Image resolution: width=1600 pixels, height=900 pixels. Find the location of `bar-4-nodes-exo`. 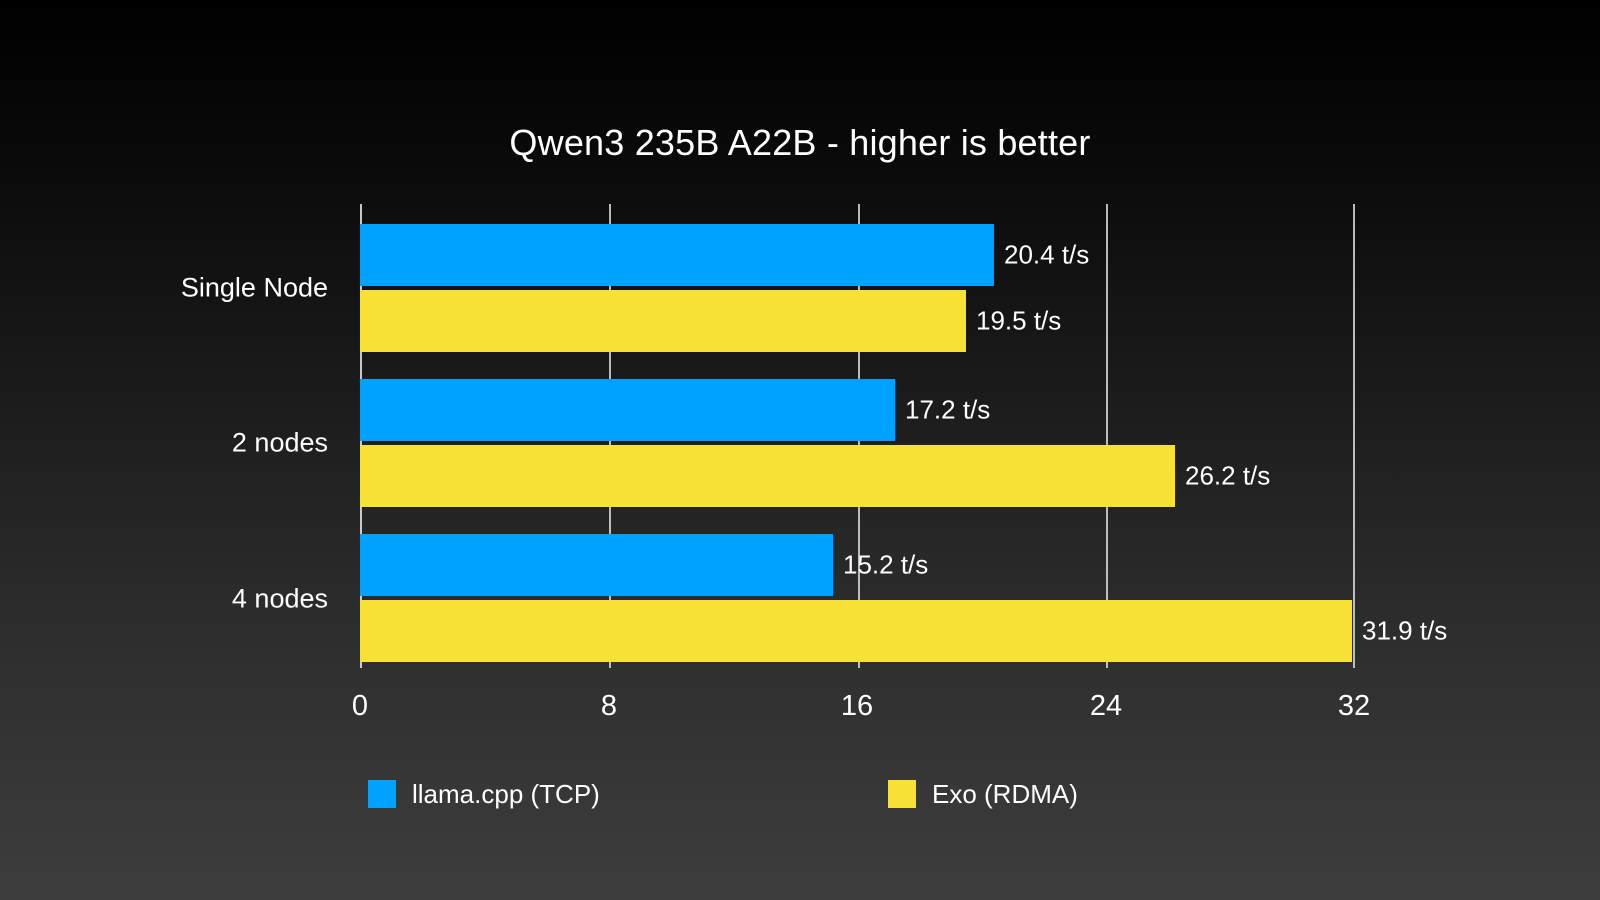

bar-4-nodes-exo is located at coordinates (856, 631).